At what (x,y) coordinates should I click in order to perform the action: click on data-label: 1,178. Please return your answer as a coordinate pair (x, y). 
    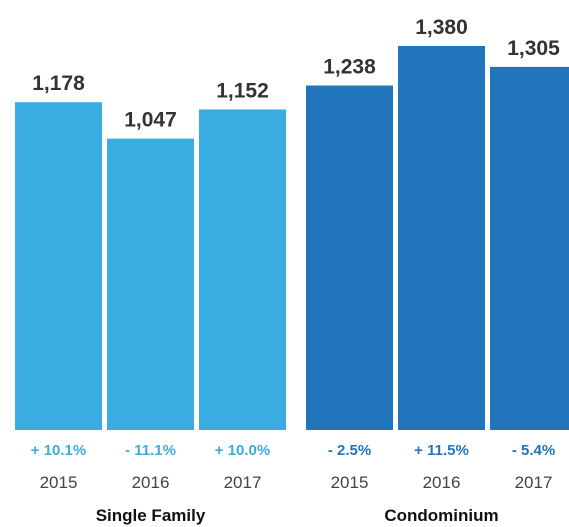
    Looking at the image, I should click on (58, 83).